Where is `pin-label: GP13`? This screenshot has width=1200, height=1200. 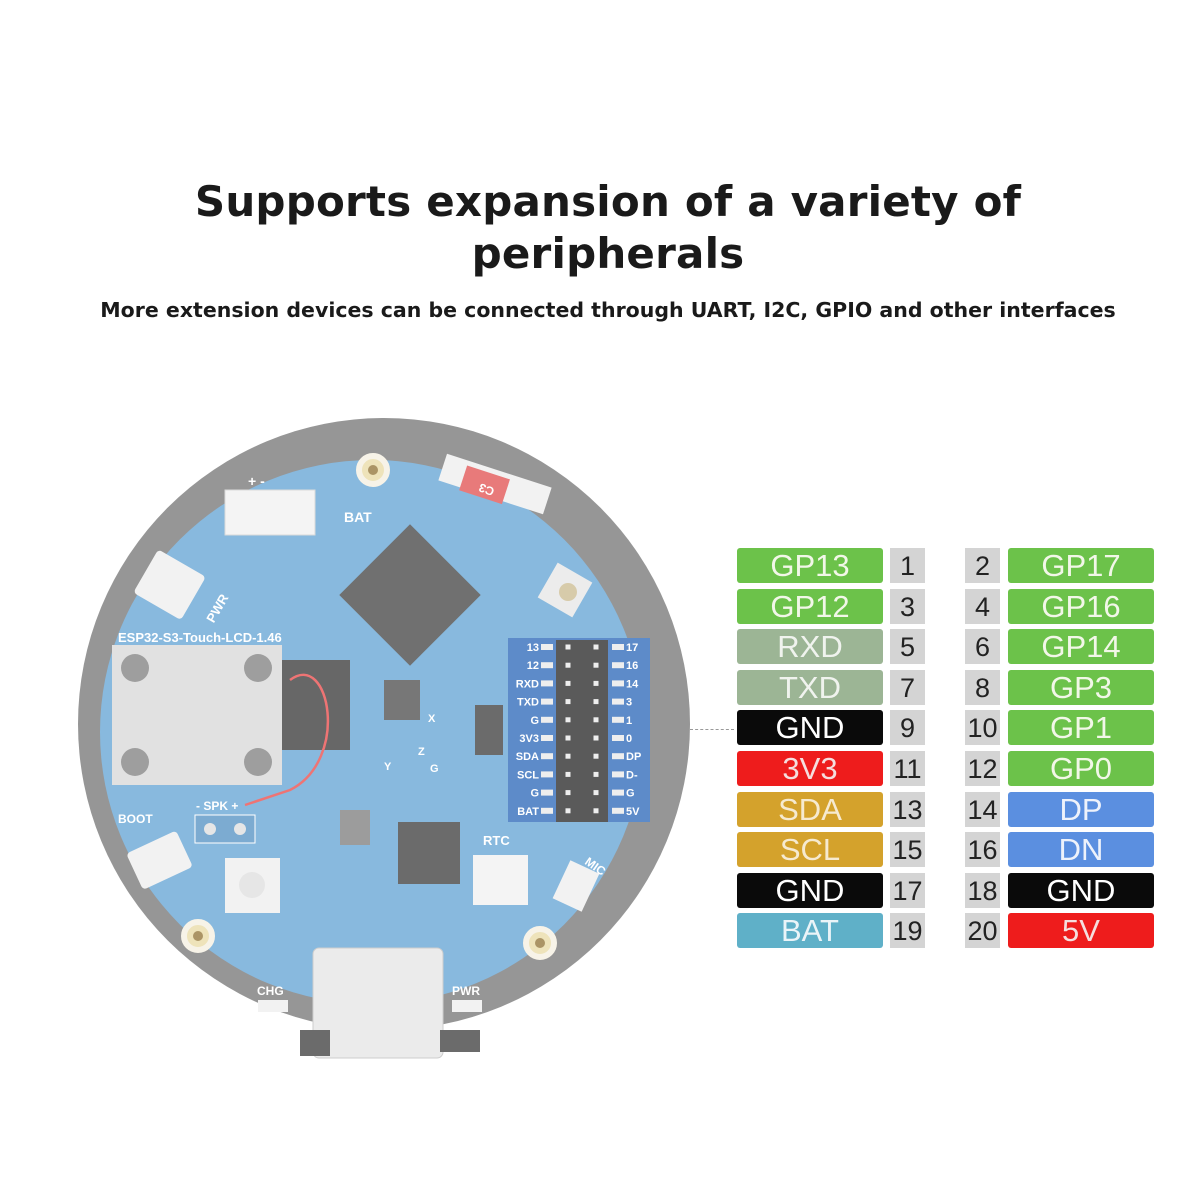
pin-label: GP13 is located at coordinates (810, 565).